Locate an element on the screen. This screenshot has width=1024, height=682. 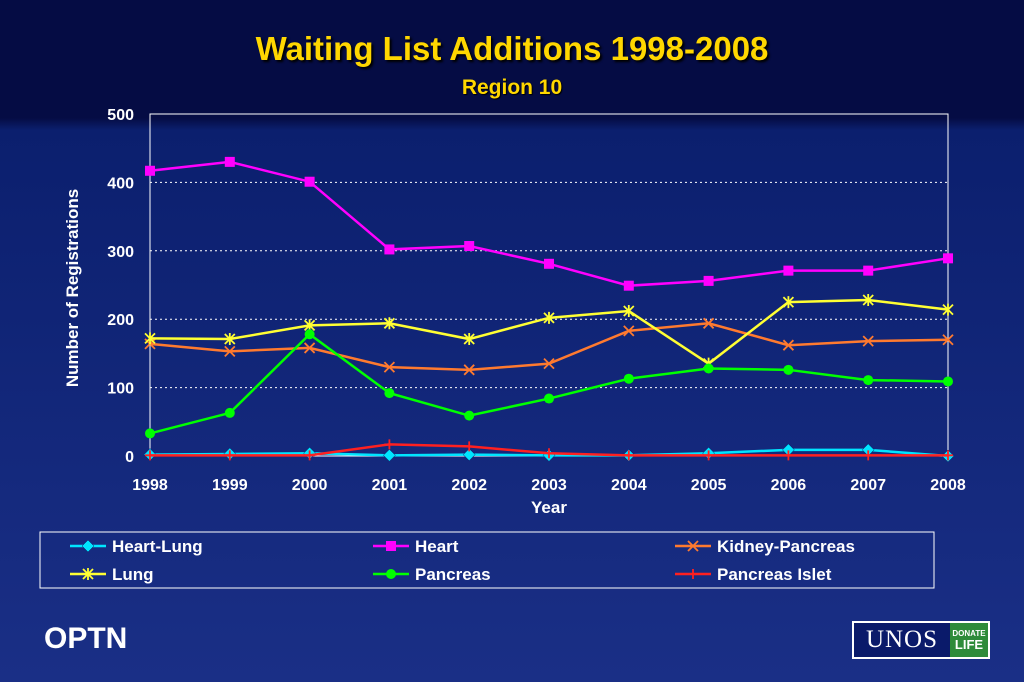
donate-life-line1: DONATE is located at coordinates (969, 633).